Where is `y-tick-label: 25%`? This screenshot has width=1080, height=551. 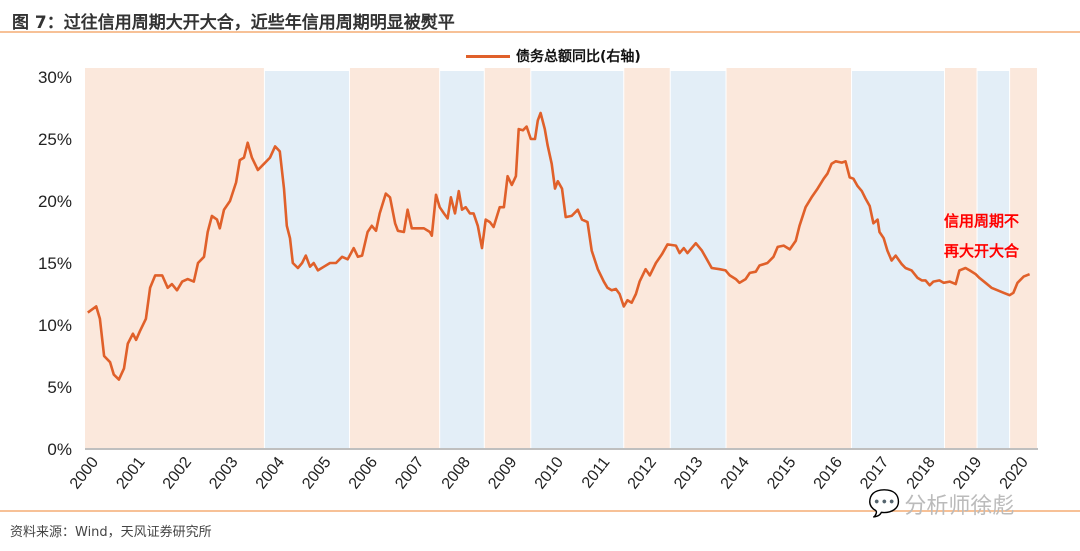 y-tick-label: 25% is located at coordinates (55, 139).